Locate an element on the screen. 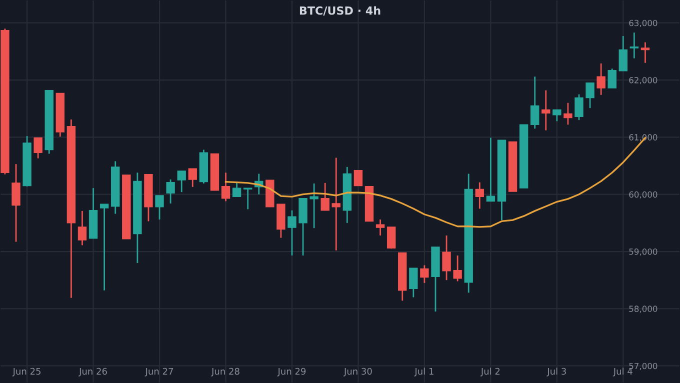 This screenshot has width=680, height=383. y-tick-label: 58,000 is located at coordinates (643, 309).